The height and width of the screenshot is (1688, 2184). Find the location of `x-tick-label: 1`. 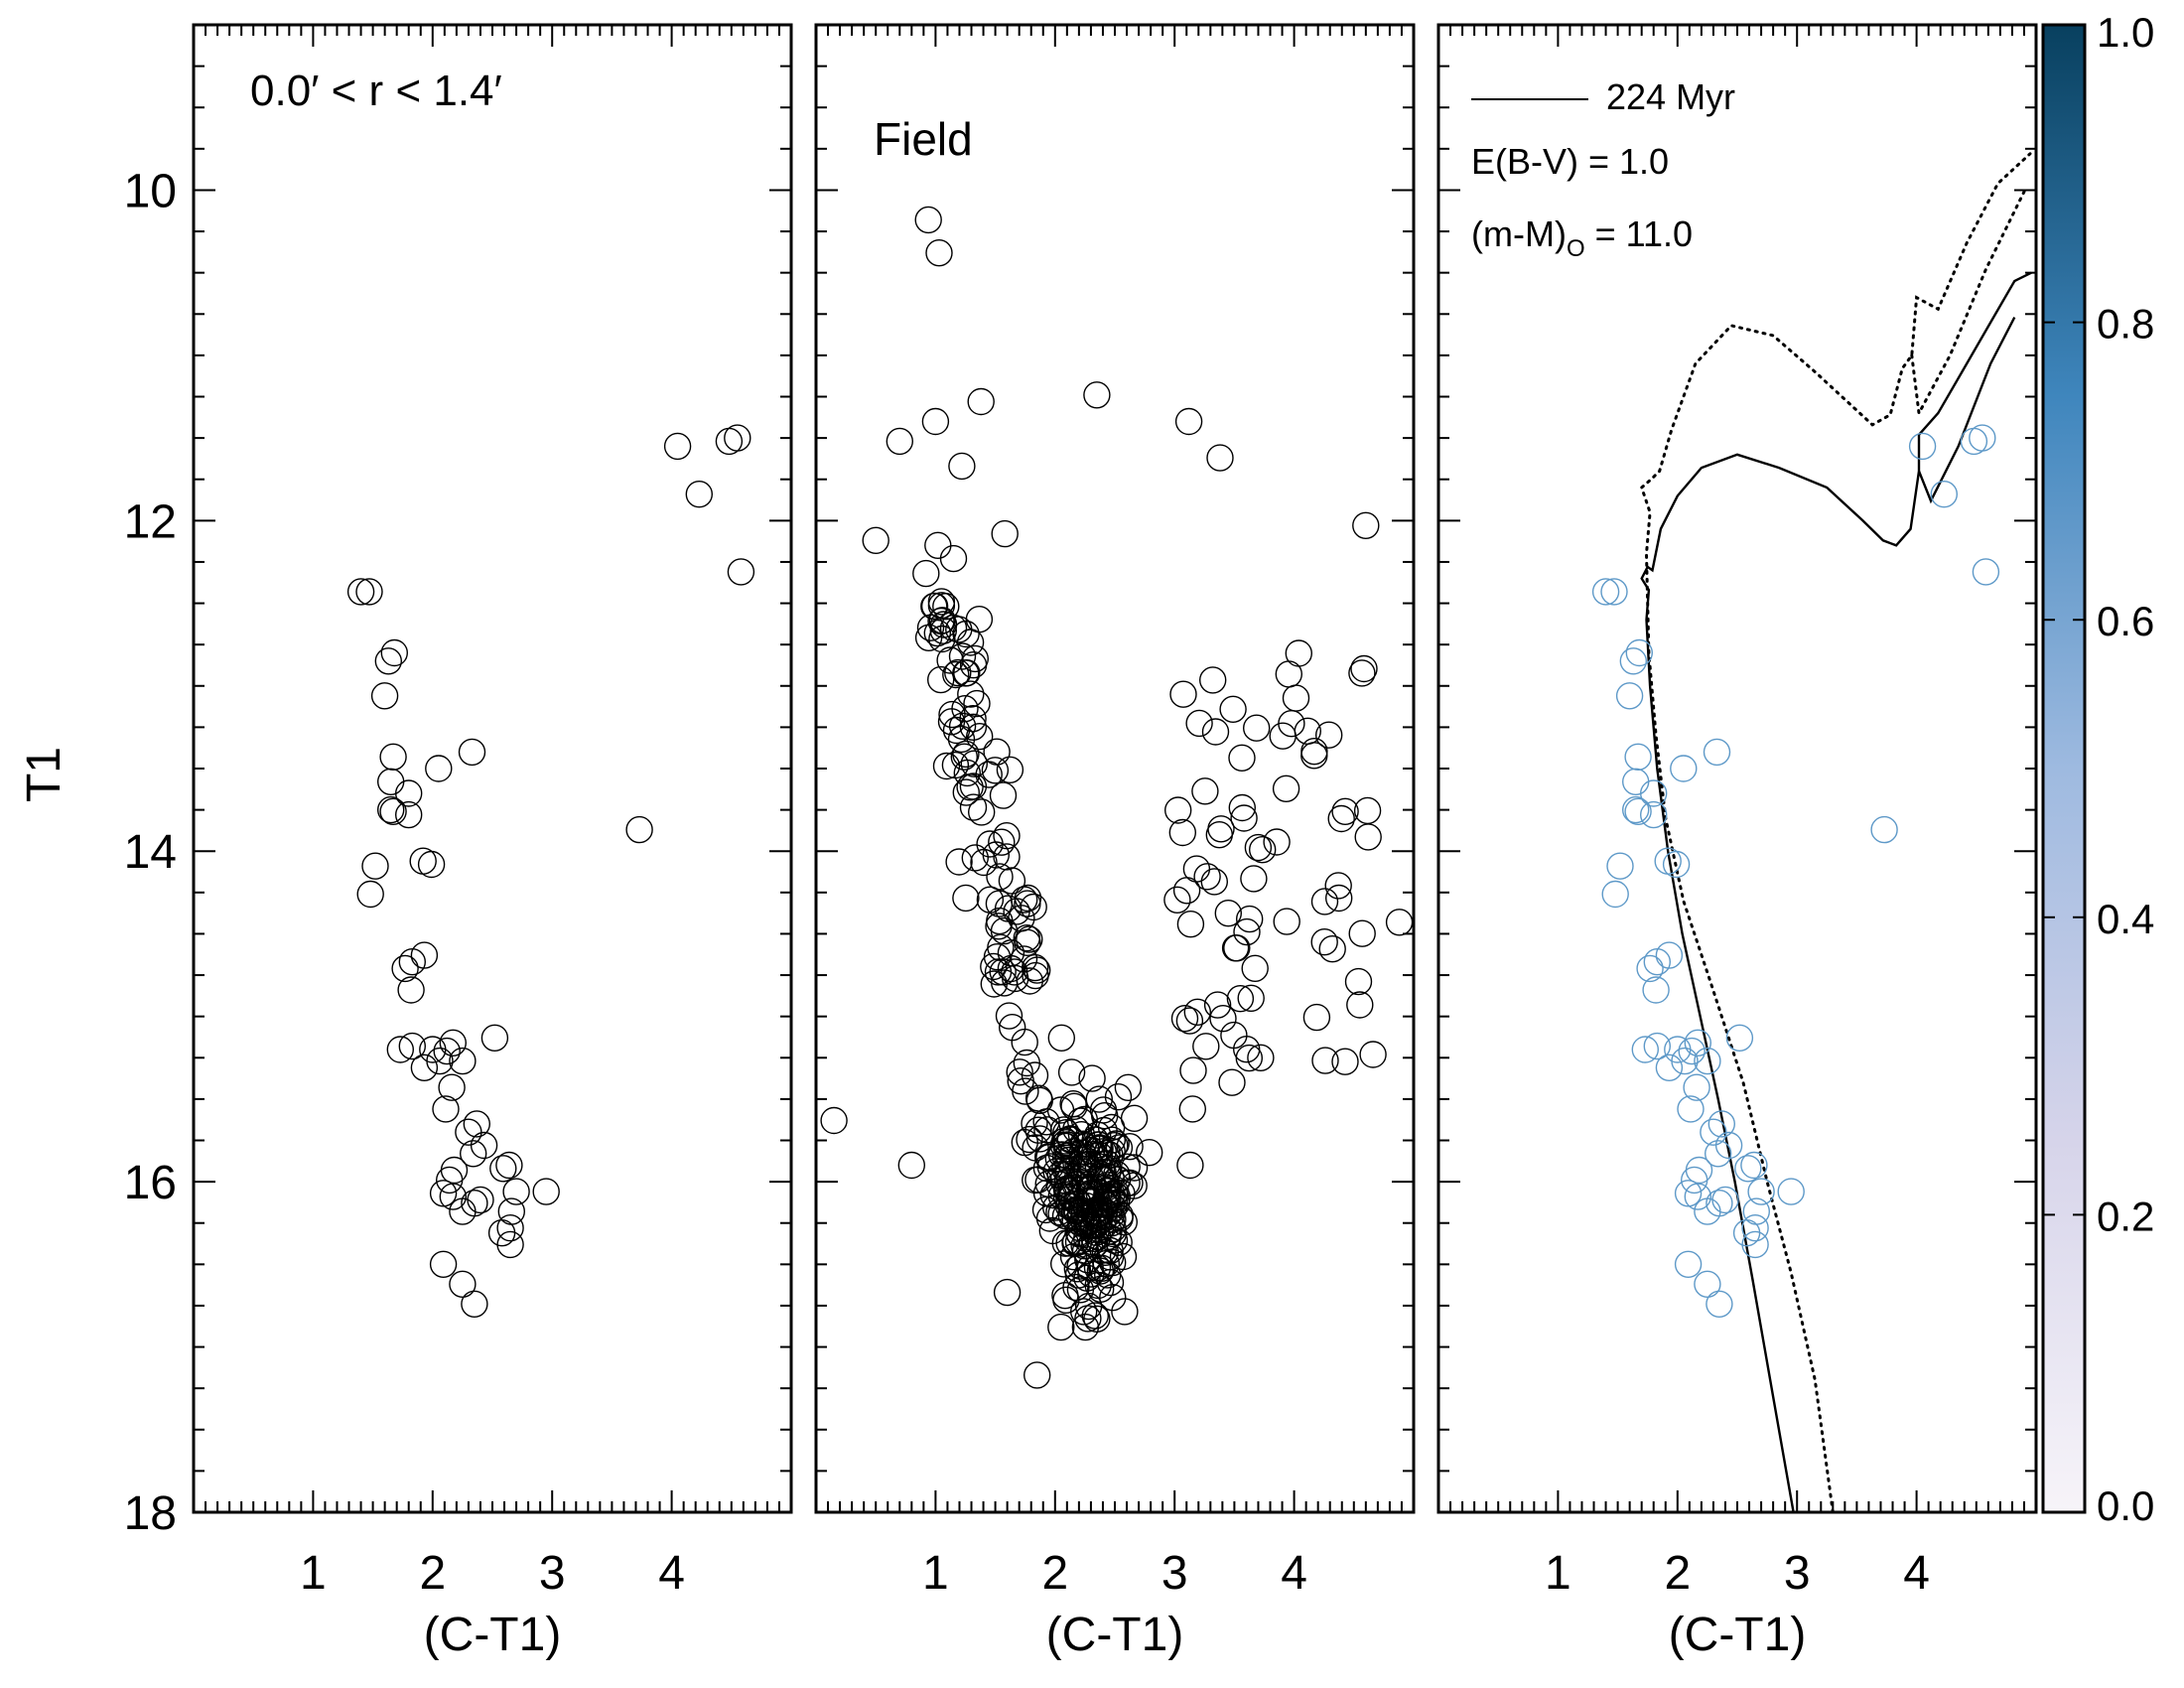

x-tick-label: 1 is located at coordinates (1558, 1573).